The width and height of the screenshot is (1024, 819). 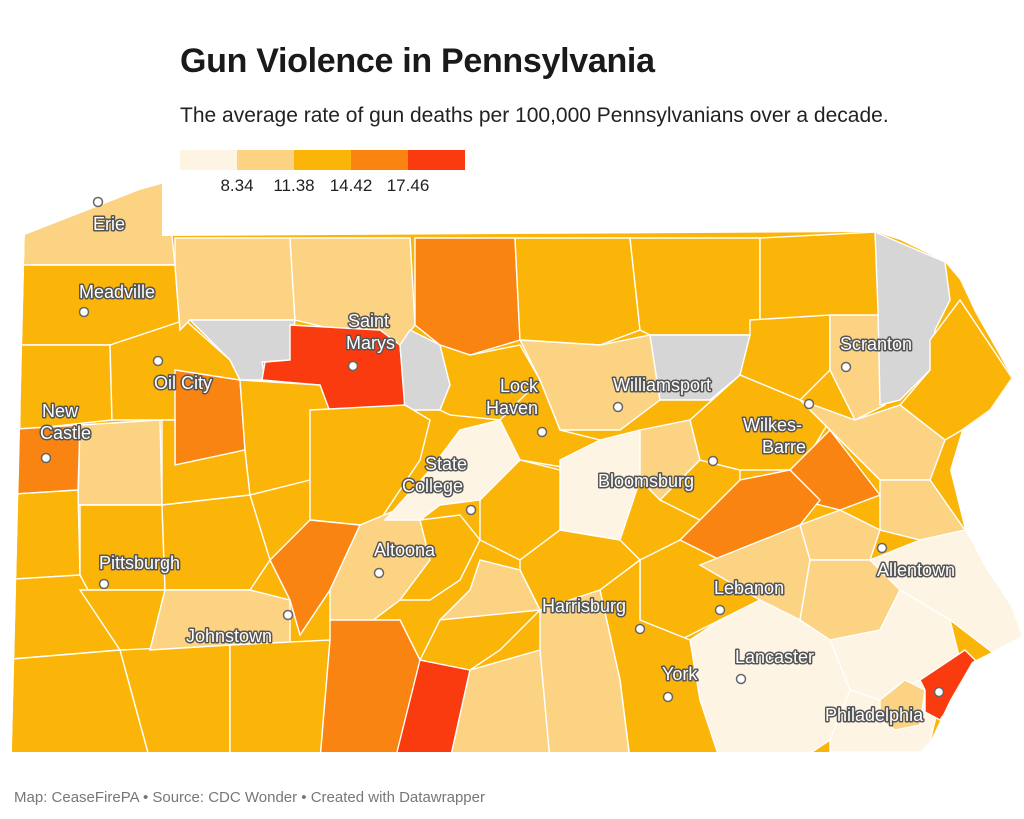 What do you see at coordinates (370, 332) in the screenshot?
I see `city-label-saint-marys: Saint Marys` at bounding box center [370, 332].